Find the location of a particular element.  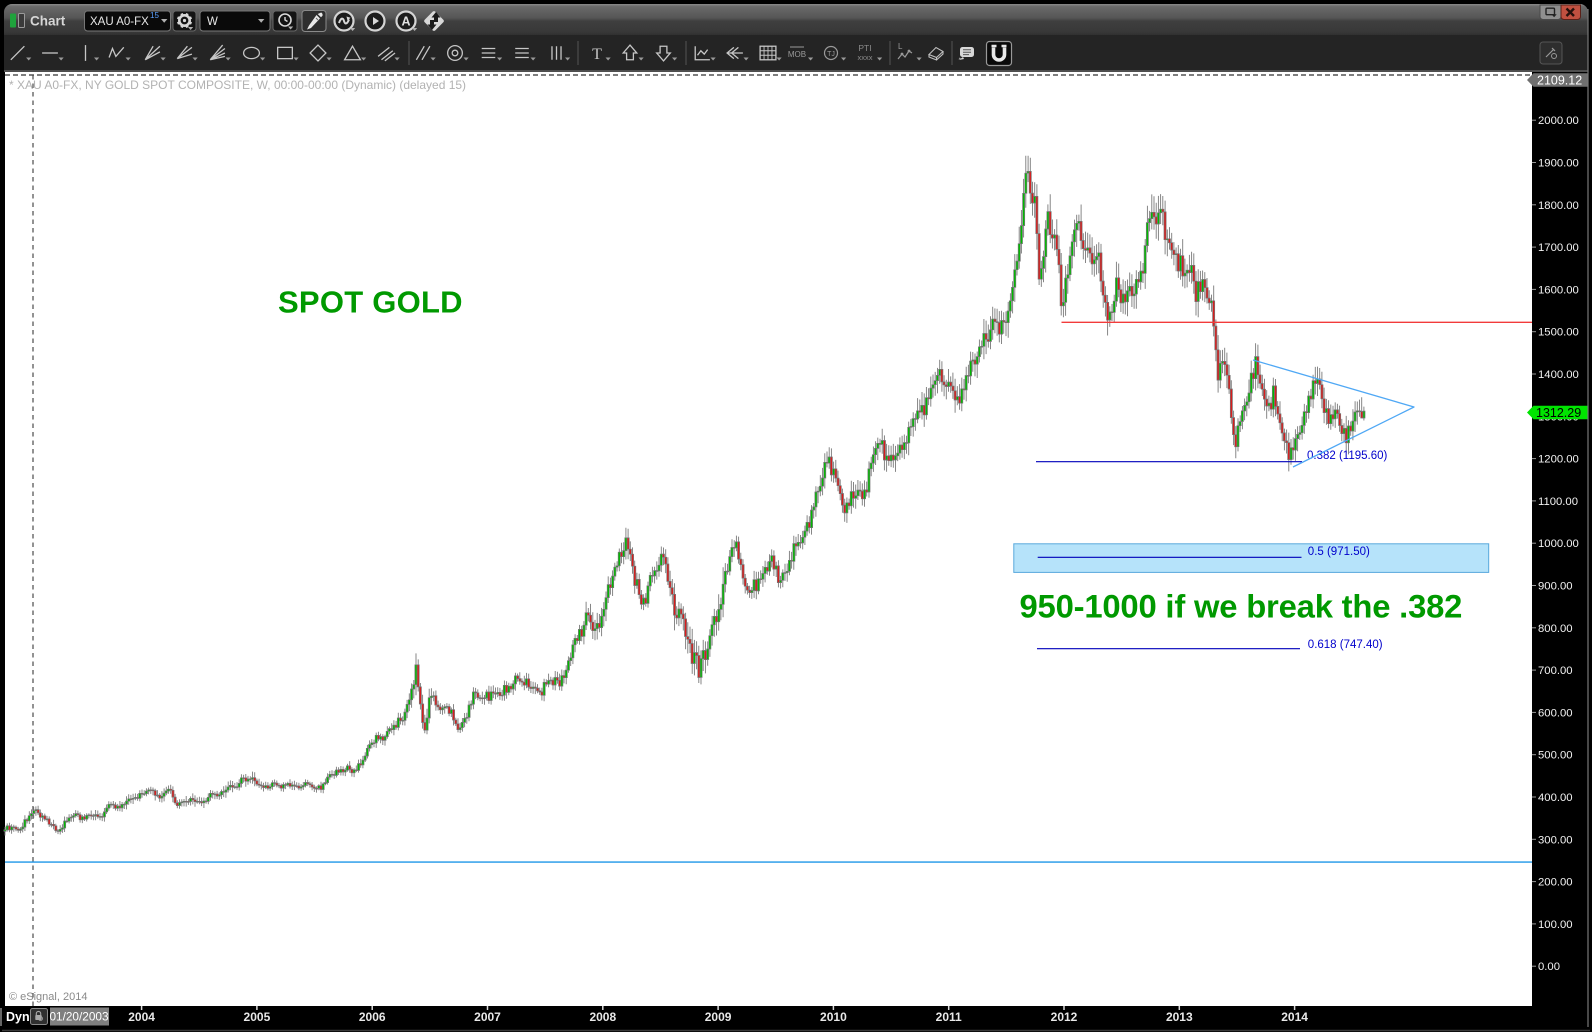

svg-text: MOB is located at coordinates (797, 54).